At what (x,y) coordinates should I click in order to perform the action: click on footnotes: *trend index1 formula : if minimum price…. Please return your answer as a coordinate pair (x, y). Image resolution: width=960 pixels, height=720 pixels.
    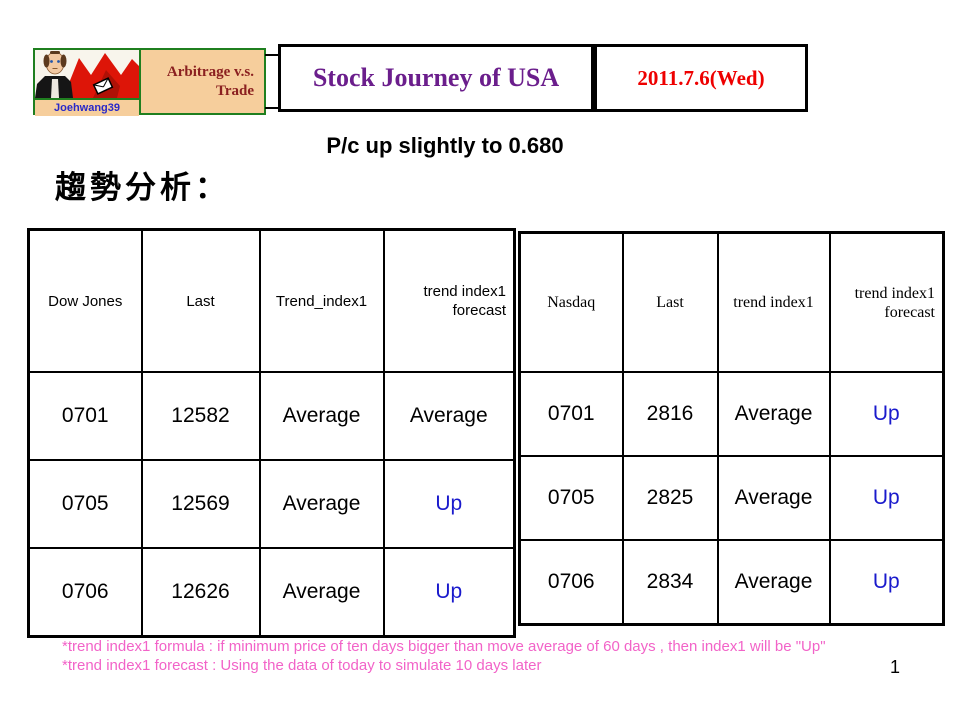
    Looking at the image, I should click on (487, 656).